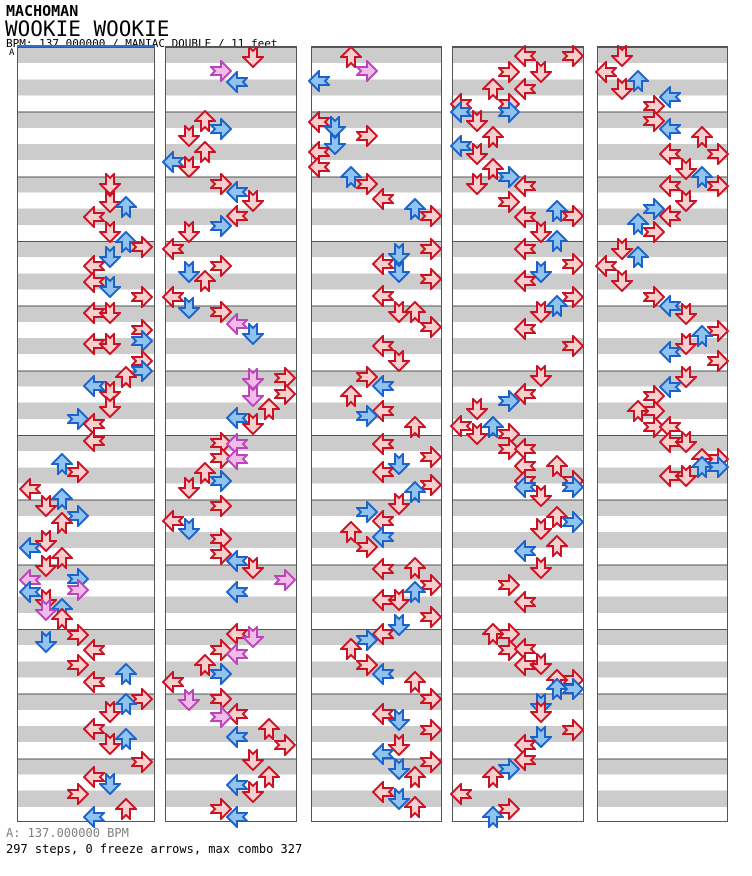 The height and width of the screenshot is (876, 752). Describe the element at coordinates (87, 29) in the screenshot. I see `page-title: WOOKIE WOOKIE` at that location.